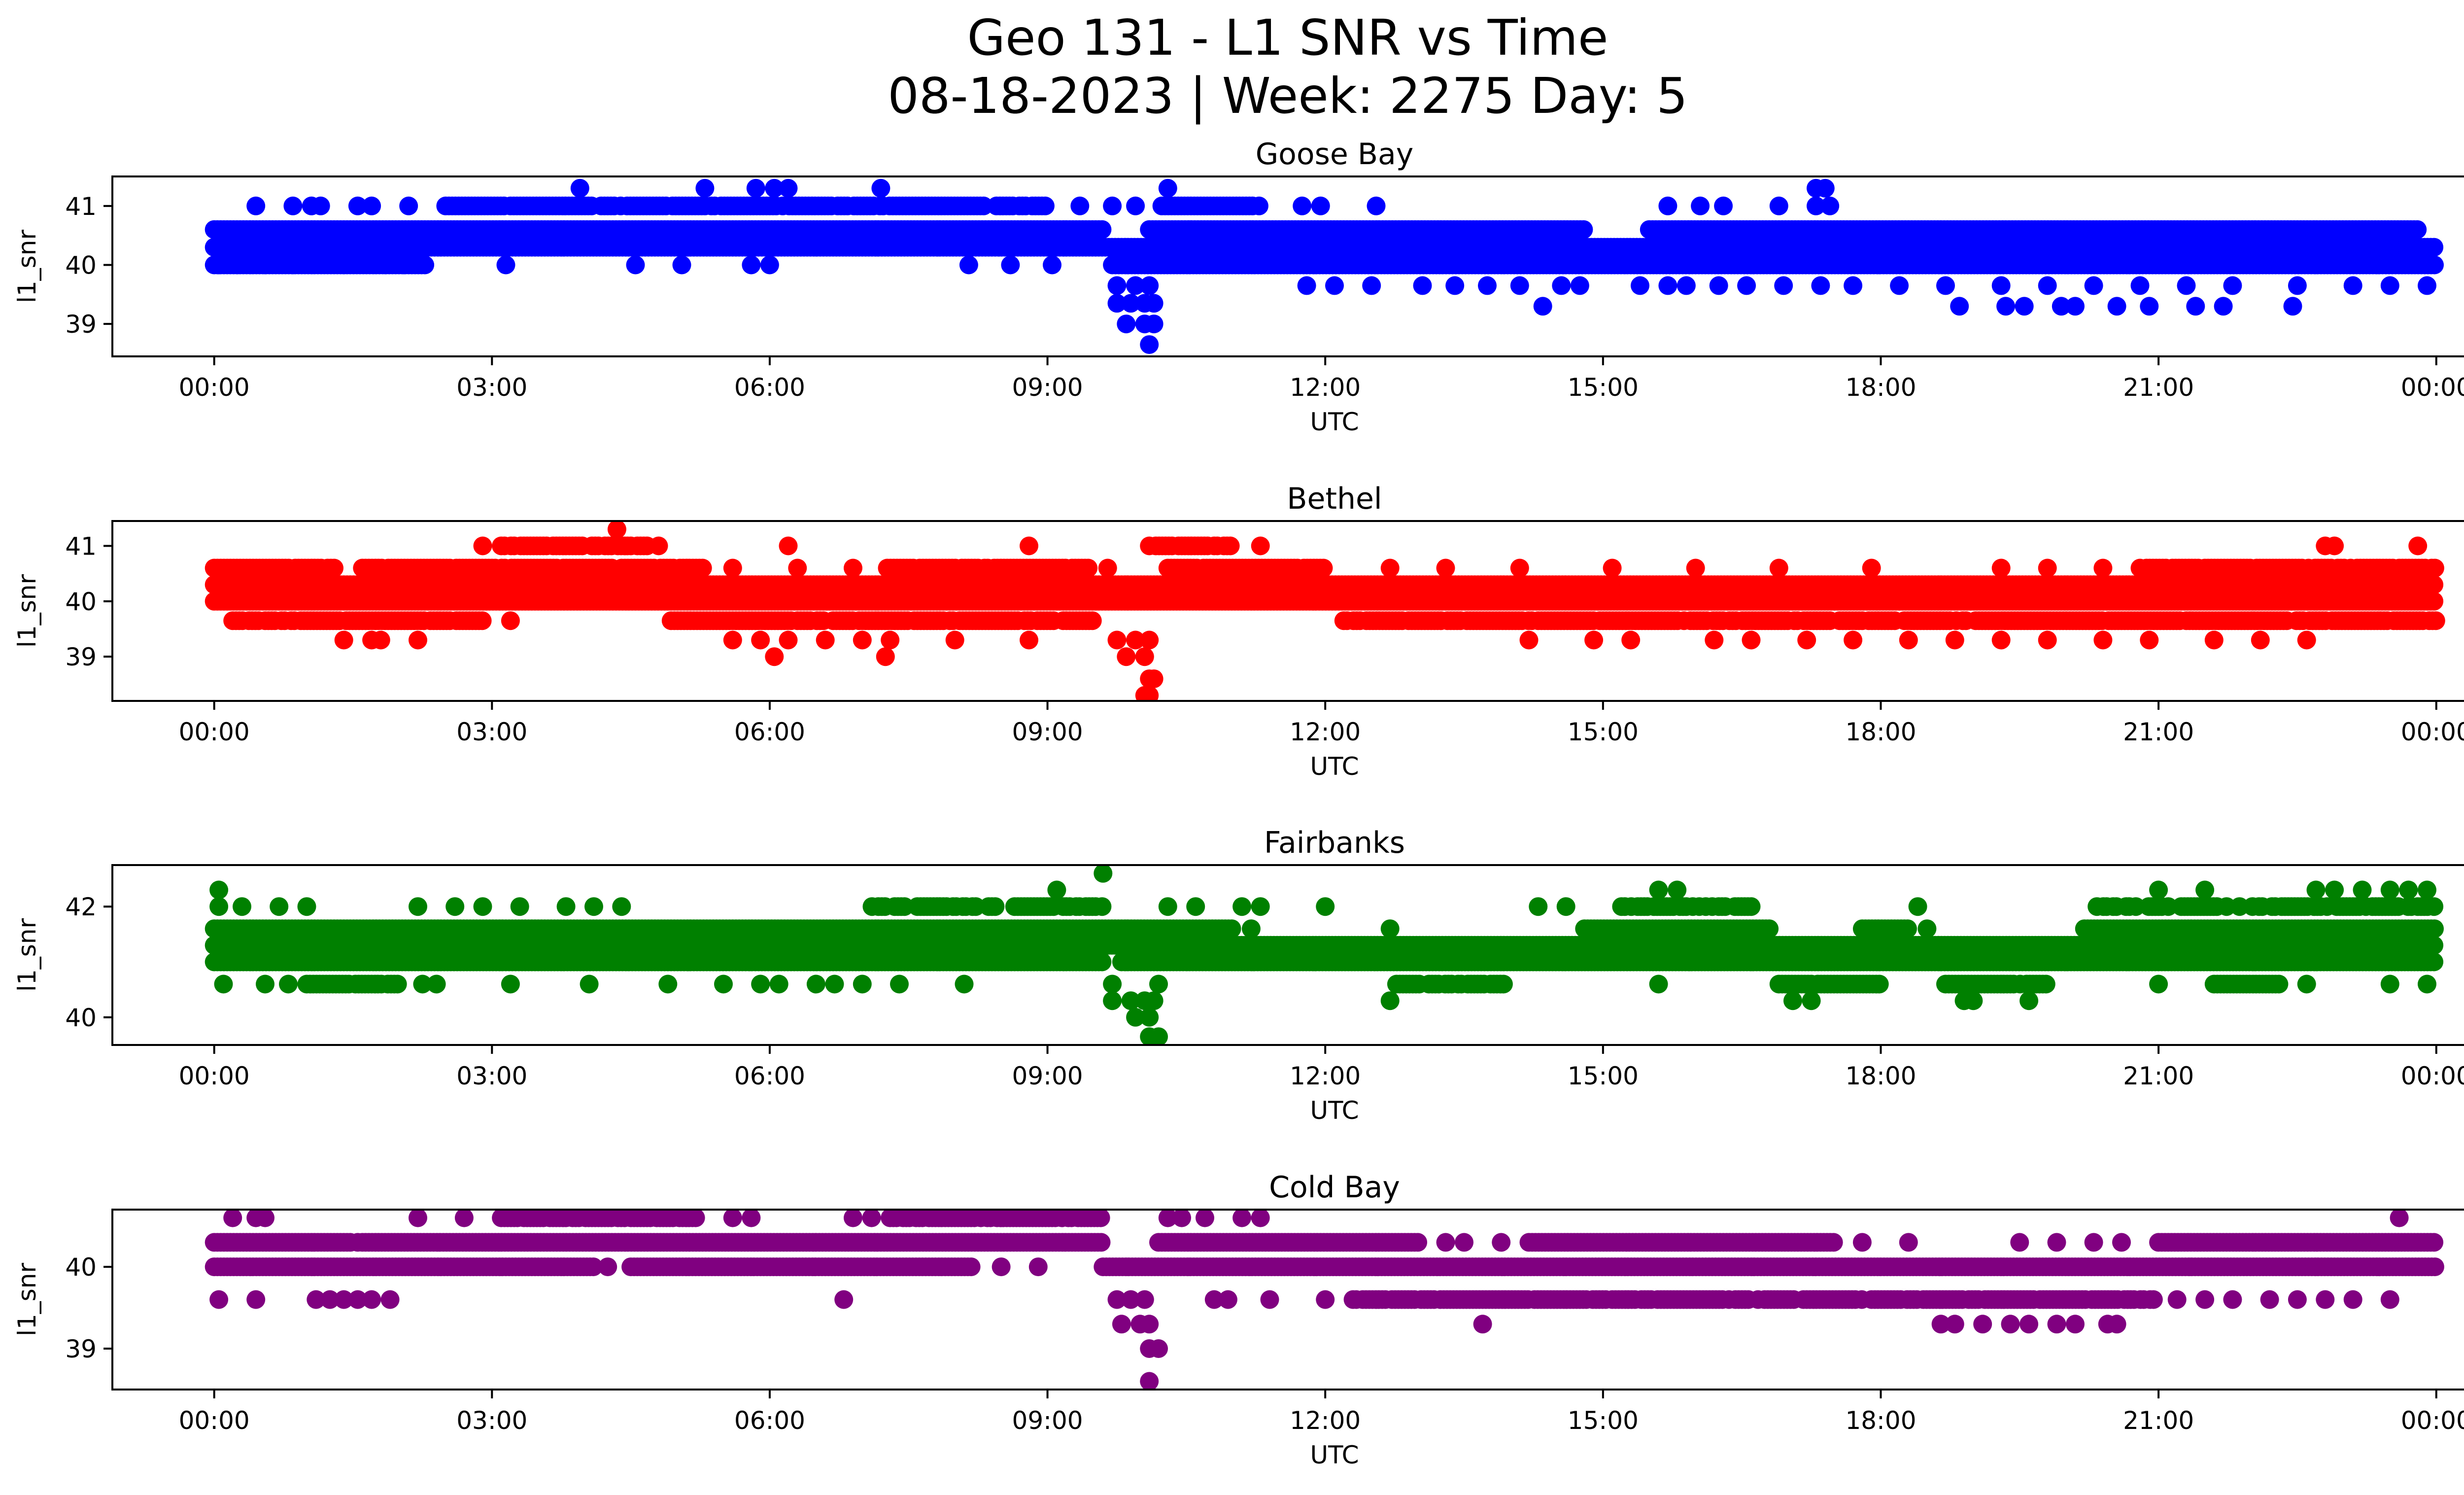  I want to click on y-tick-label: 39, so click(81, 657).